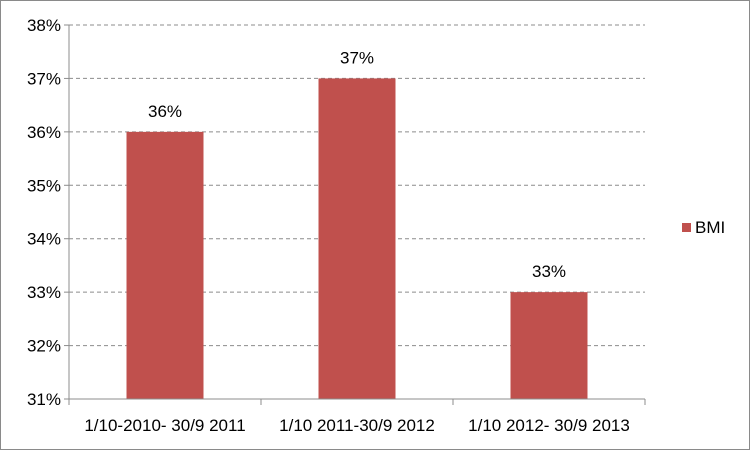 This screenshot has width=752, height=452. I want to click on x-tick-label: 1/10 2011-30/9 2012, so click(357, 425).